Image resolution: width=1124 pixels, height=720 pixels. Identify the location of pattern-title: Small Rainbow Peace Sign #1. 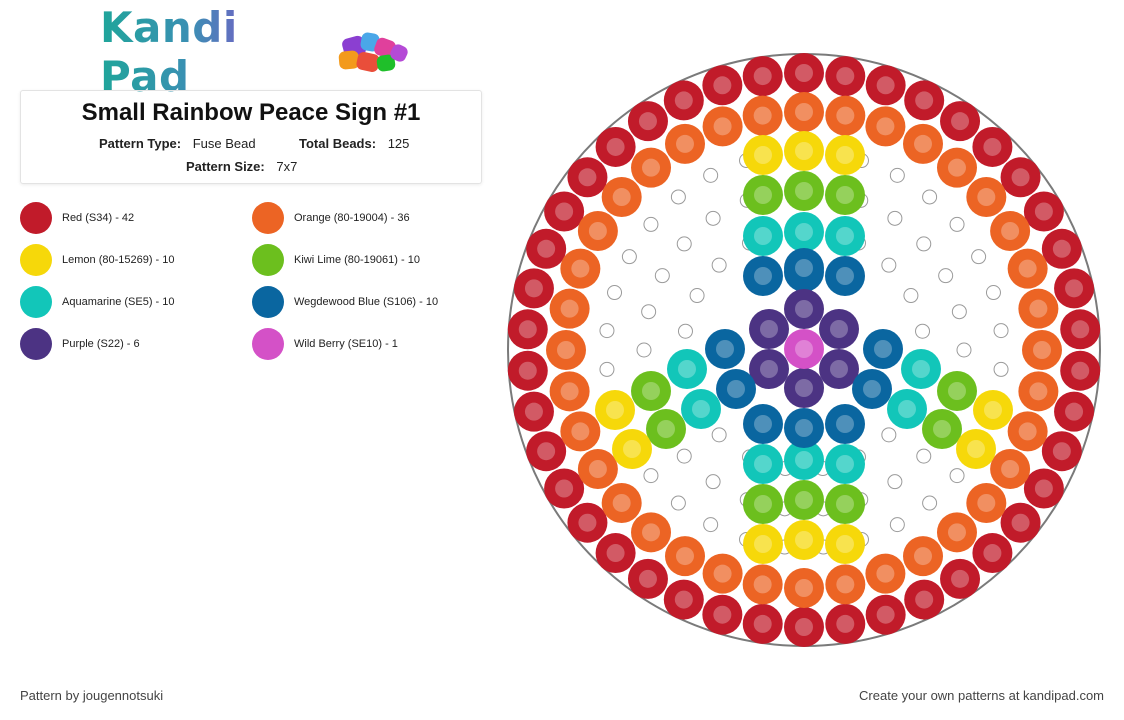
(251, 112).